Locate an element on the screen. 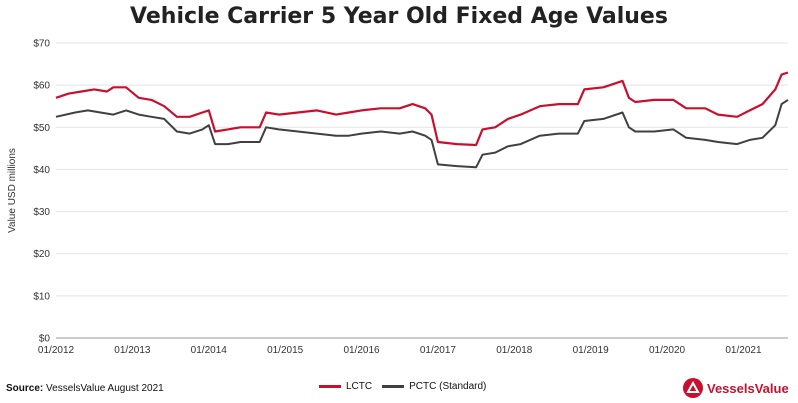 The image size is (798, 403). legend-item-pctc: PCTC (Standard) is located at coordinates (434, 386).